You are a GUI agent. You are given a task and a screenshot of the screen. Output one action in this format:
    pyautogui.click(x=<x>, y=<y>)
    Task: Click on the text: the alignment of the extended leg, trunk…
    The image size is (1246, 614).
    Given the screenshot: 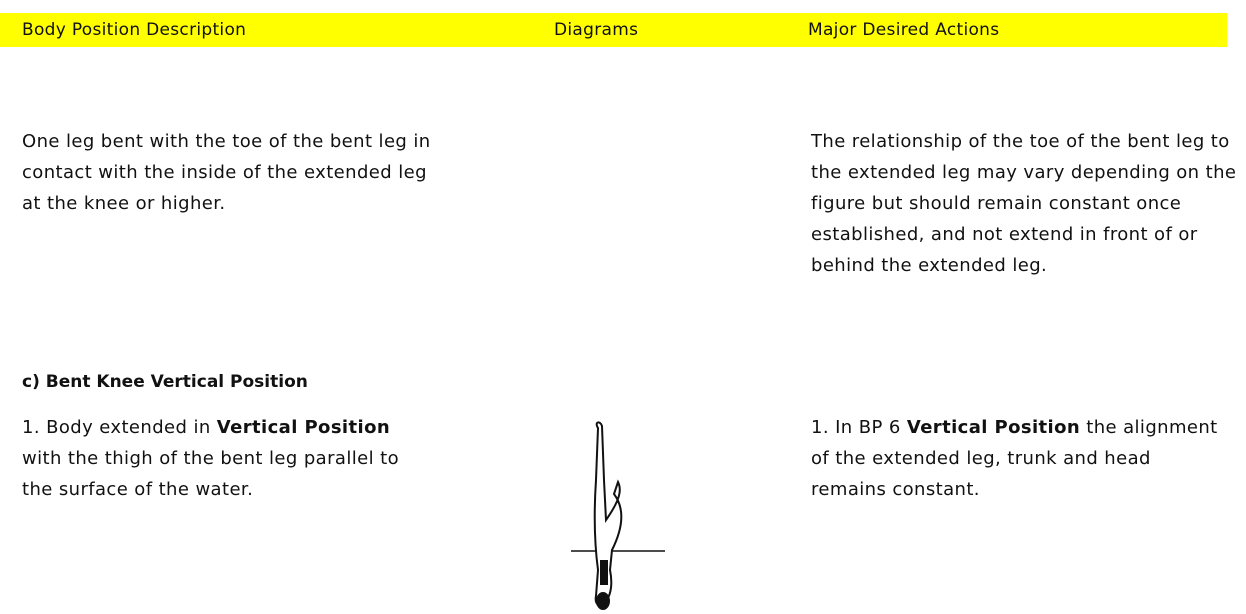 What is the action you would take?
    pyautogui.click(x=1014, y=458)
    